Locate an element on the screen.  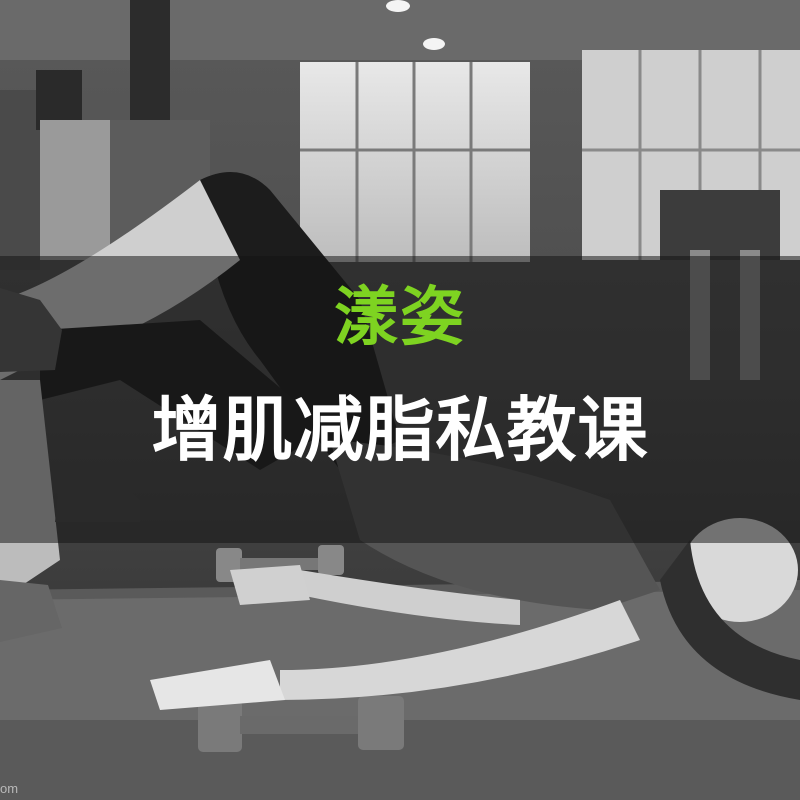
brand-name: 漾姿 is located at coordinates (400, 318).